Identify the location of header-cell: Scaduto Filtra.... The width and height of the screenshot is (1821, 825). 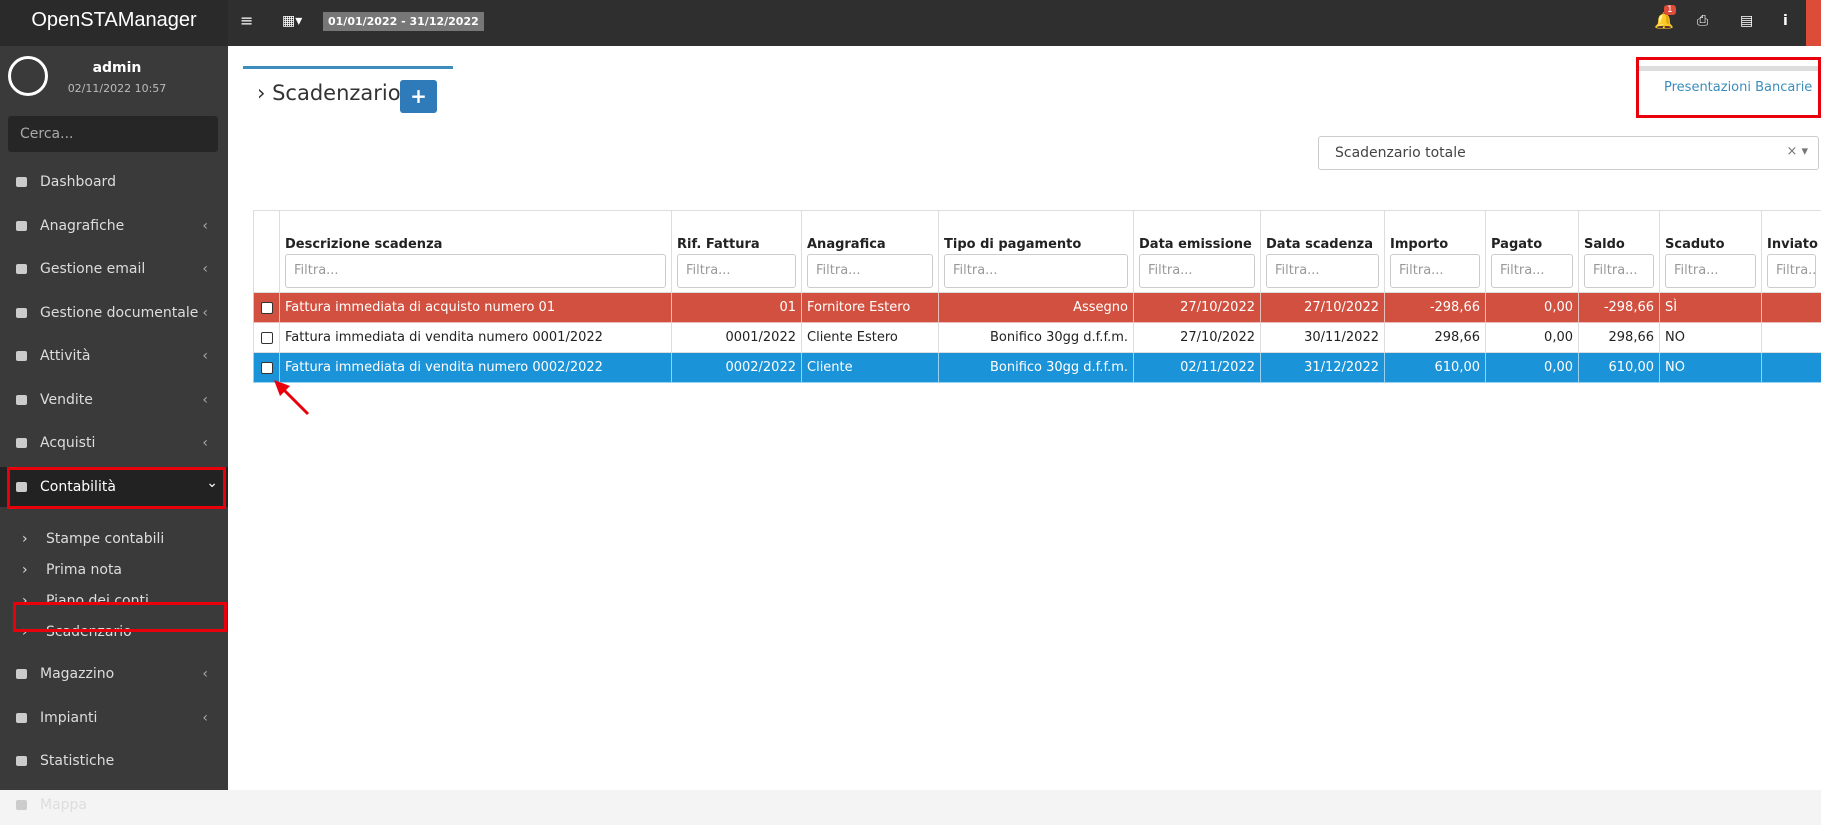
(1711, 252).